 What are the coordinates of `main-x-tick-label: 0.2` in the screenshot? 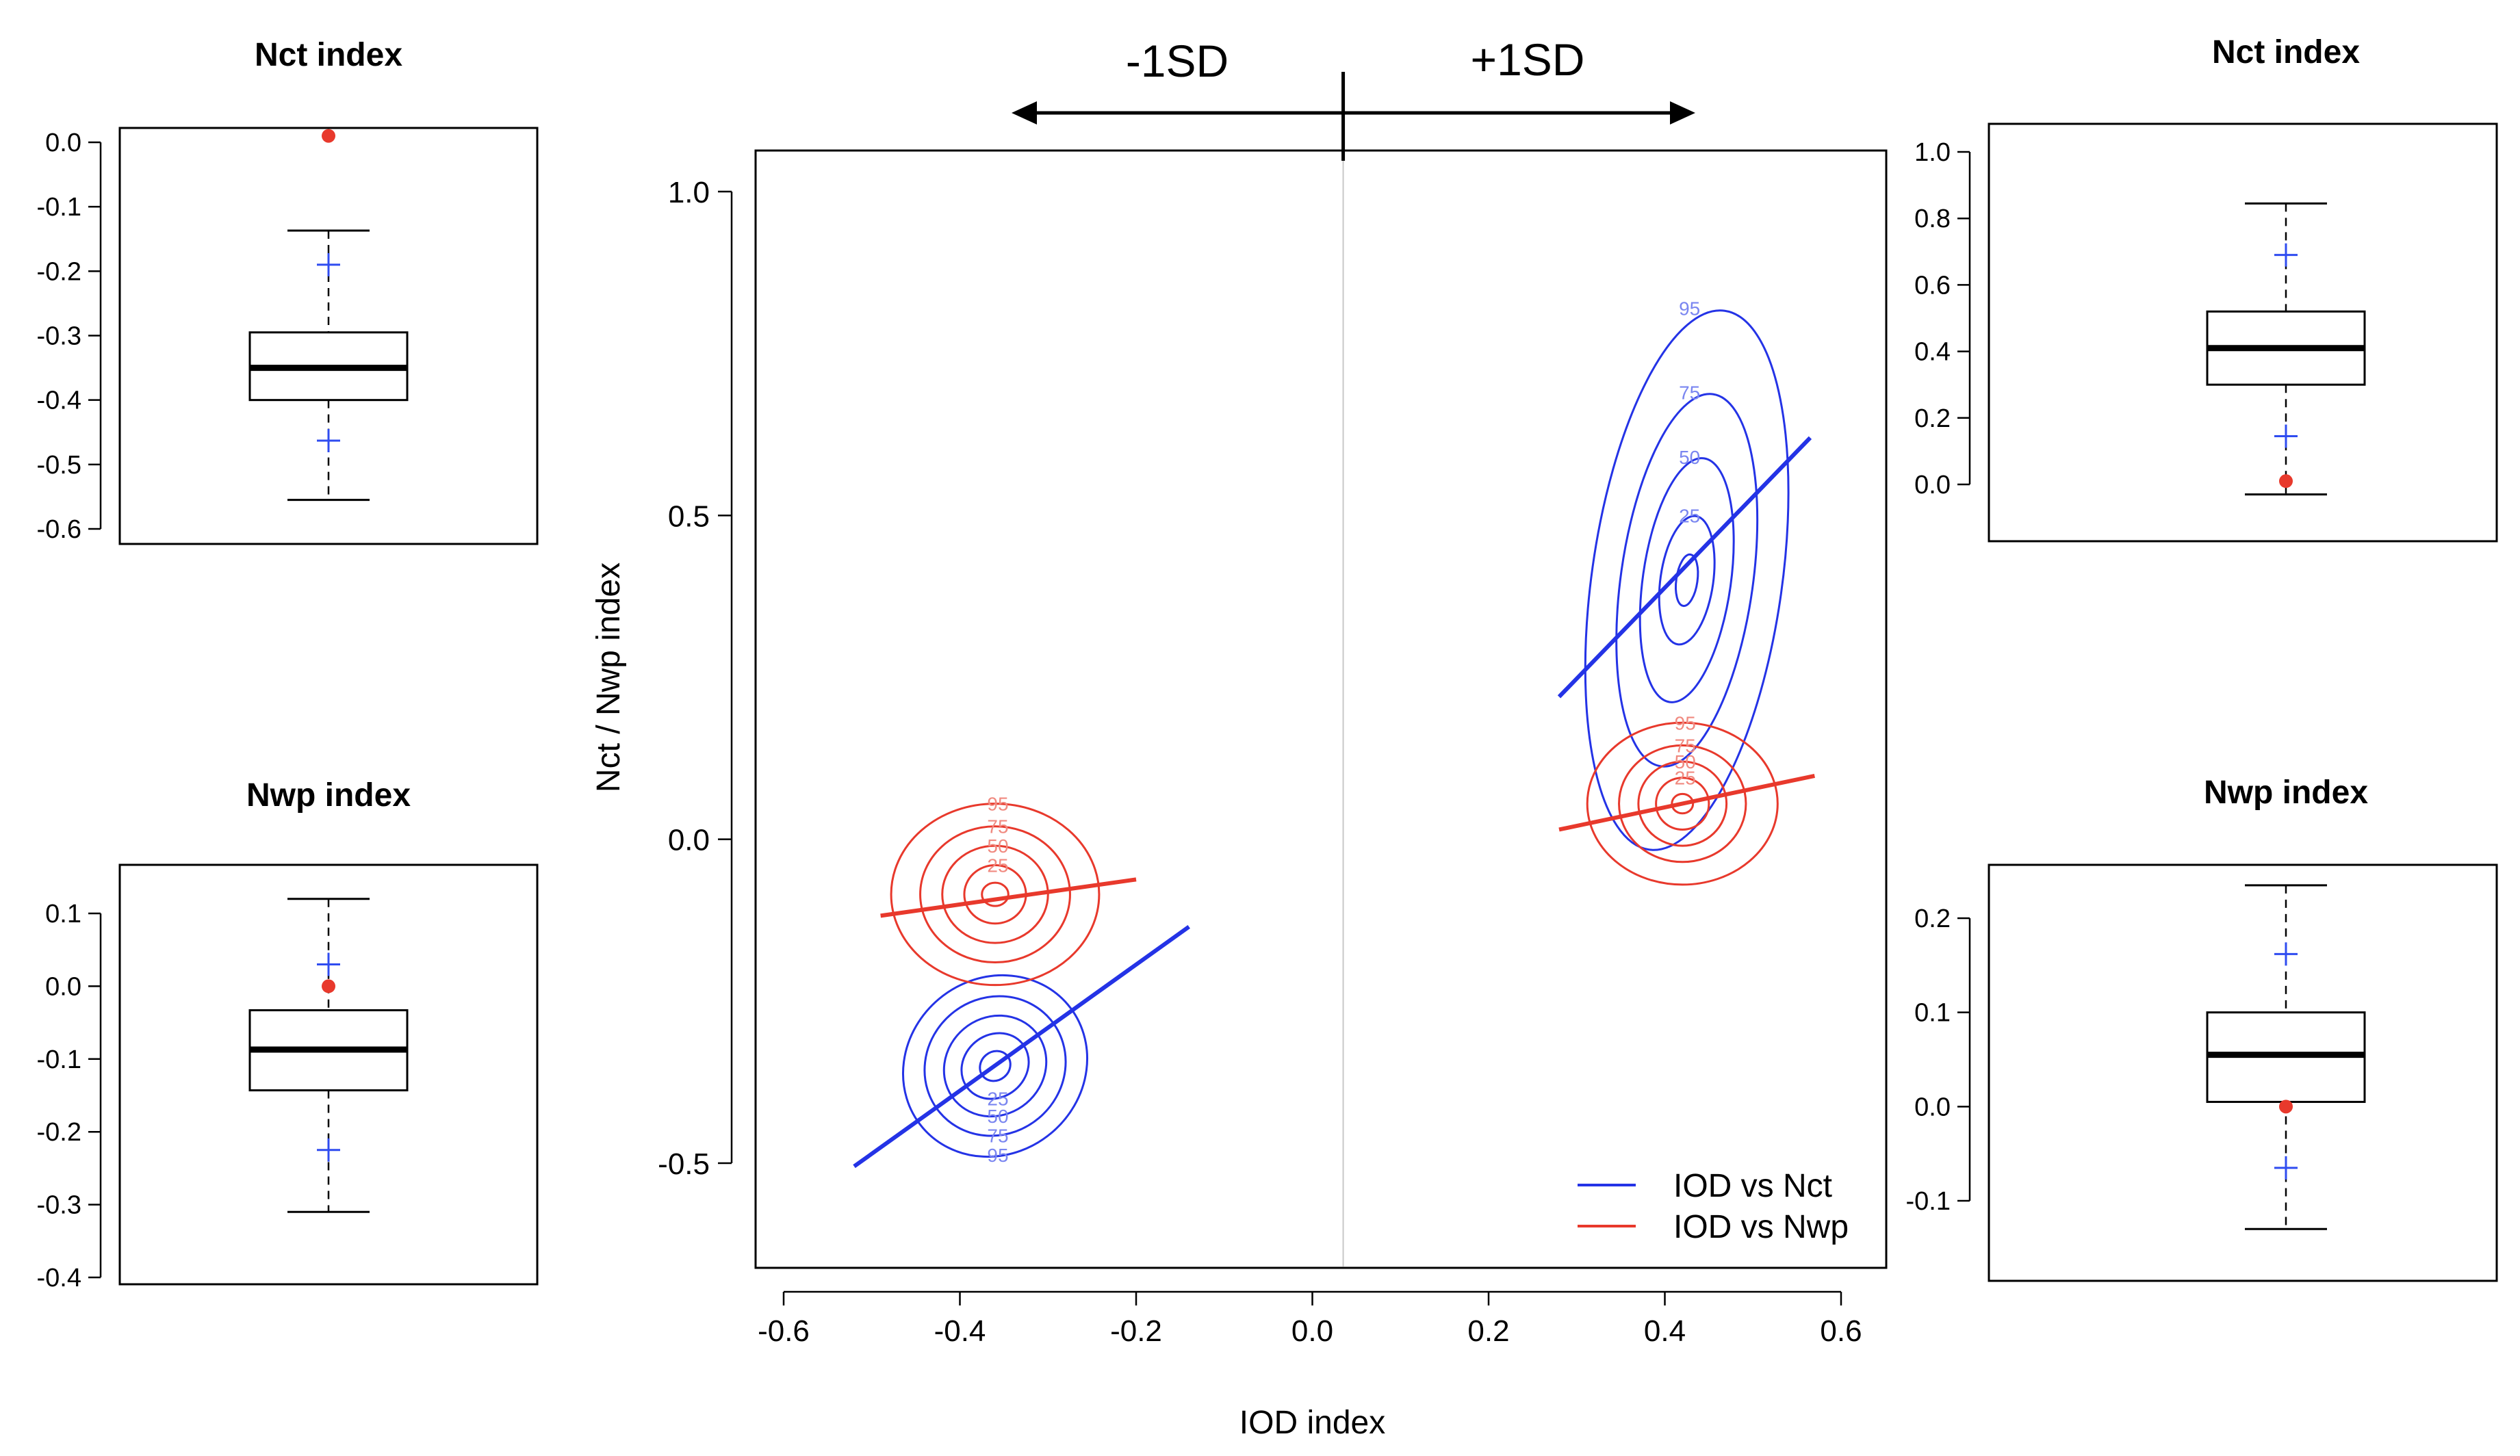 It's located at (1488, 1331).